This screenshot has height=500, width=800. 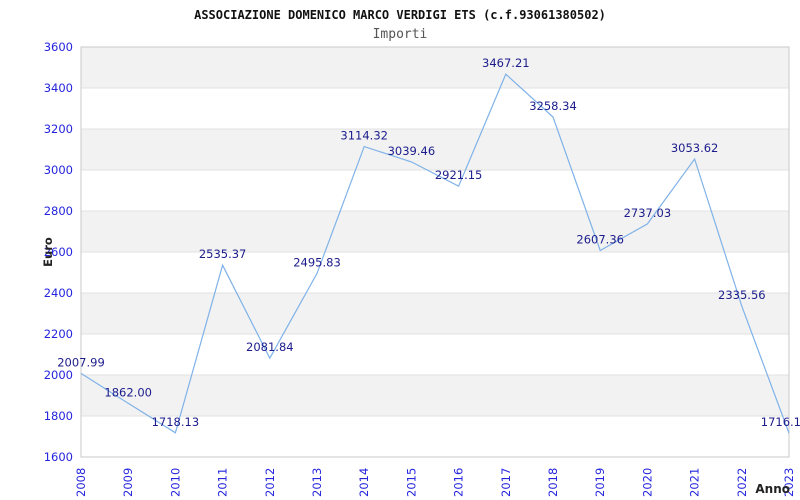 What do you see at coordinates (364, 482) in the screenshot?
I see `x-tick-label: 2014` at bounding box center [364, 482].